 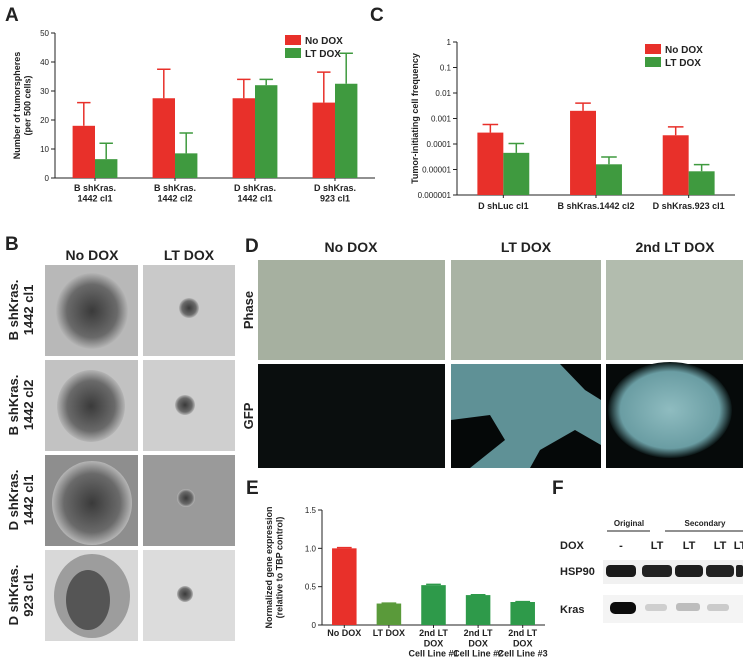 I want to click on panel-letter: F, so click(x=558, y=488).